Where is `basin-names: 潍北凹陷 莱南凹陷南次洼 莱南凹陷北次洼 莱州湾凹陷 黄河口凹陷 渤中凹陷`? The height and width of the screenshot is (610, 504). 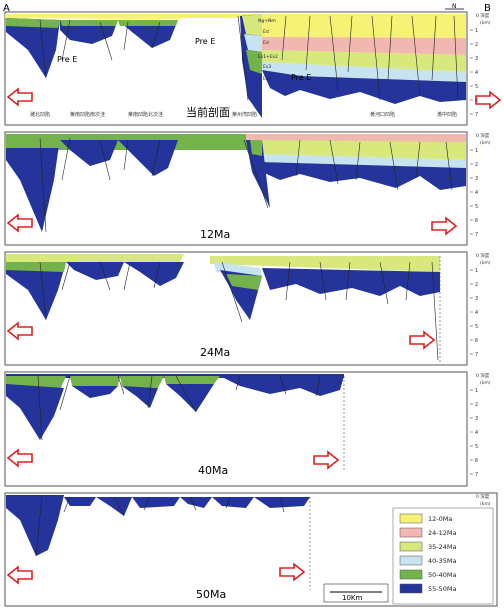 basin-names: 潍北凹陷 莱南凹陷南次洼 莱南凹陷北次洼 莱州湾凹陷 黄河口凹陷 渤中凹陷 is located at coordinates (243, 114).